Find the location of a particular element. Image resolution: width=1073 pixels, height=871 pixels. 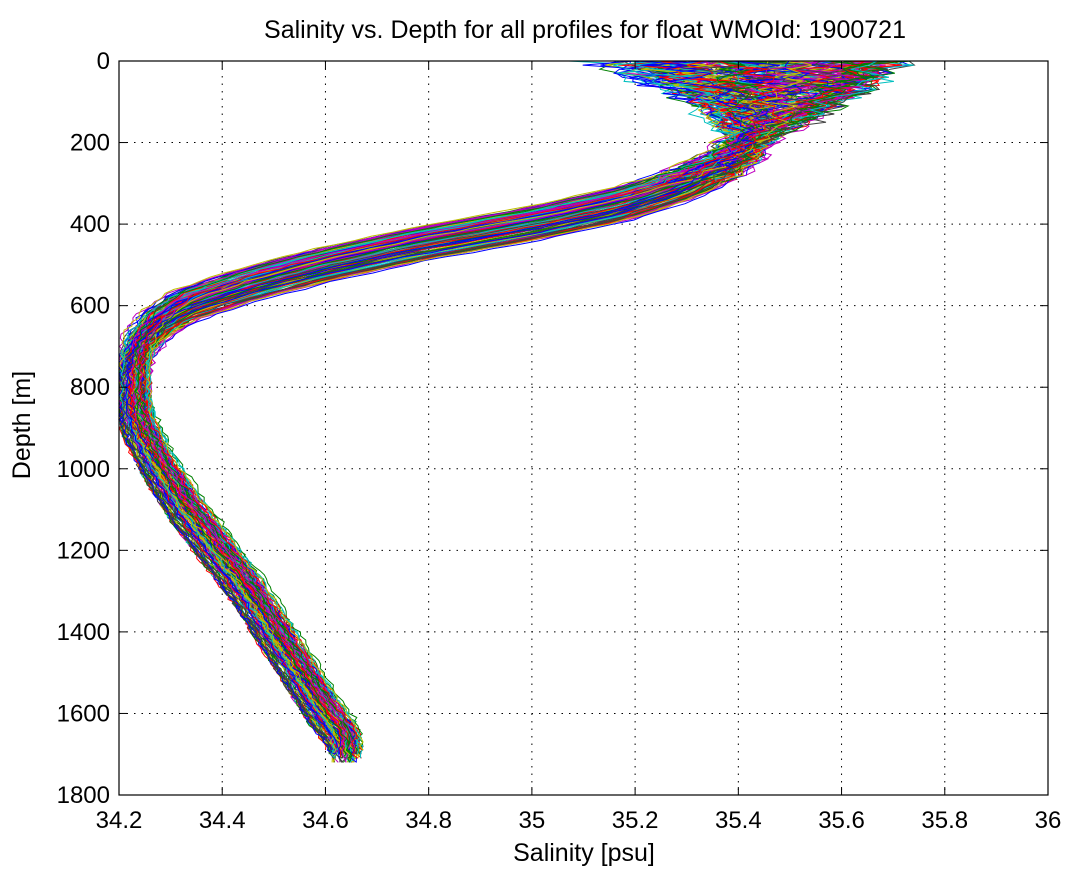

x-tick-label: 35.8 is located at coordinates (944, 820).